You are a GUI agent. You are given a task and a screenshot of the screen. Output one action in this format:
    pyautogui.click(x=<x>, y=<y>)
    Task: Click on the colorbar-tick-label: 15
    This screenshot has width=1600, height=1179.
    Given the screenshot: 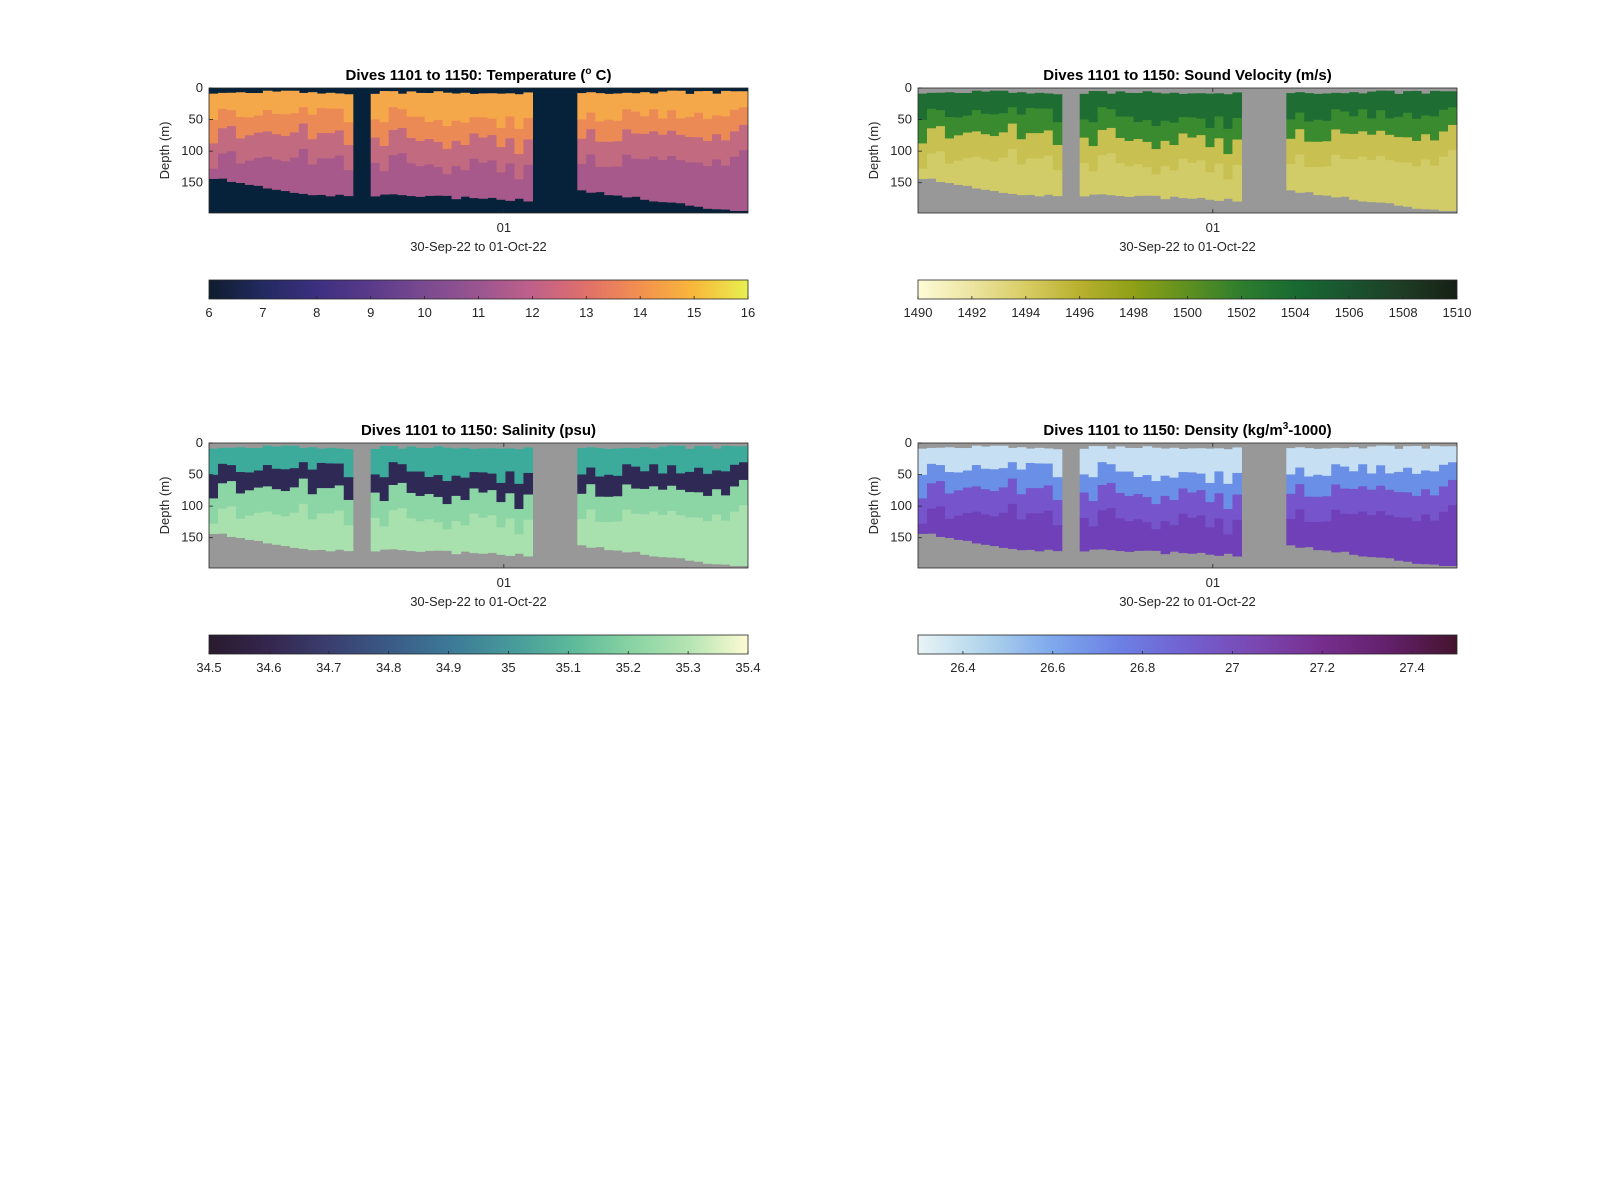 What is the action you would take?
    pyautogui.click(x=694, y=312)
    